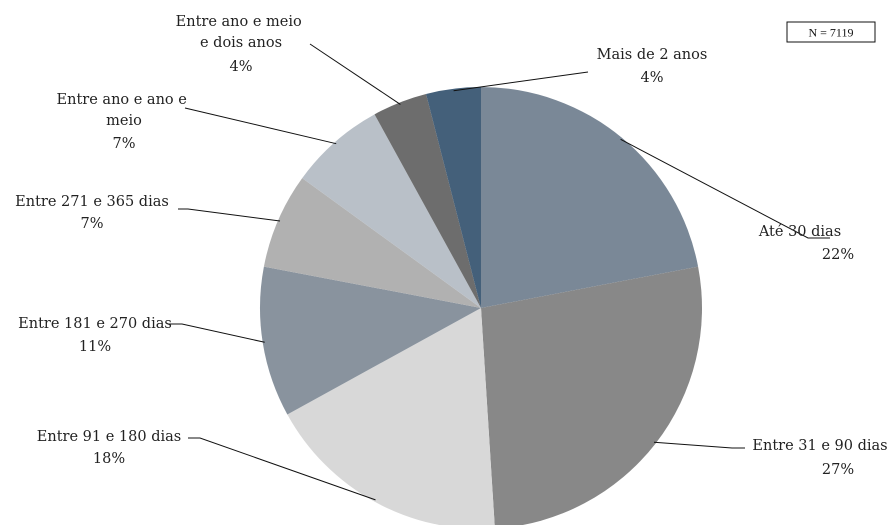 The image size is (892, 525). Describe the element at coordinates (799, 232) in the screenshot. I see `slice-name: Até 30 dias` at that location.